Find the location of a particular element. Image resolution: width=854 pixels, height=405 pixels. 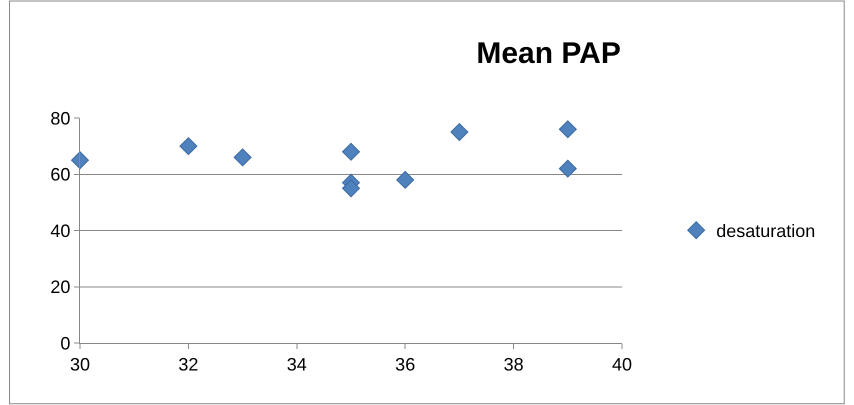

x-tick-label: 38 is located at coordinates (514, 364).